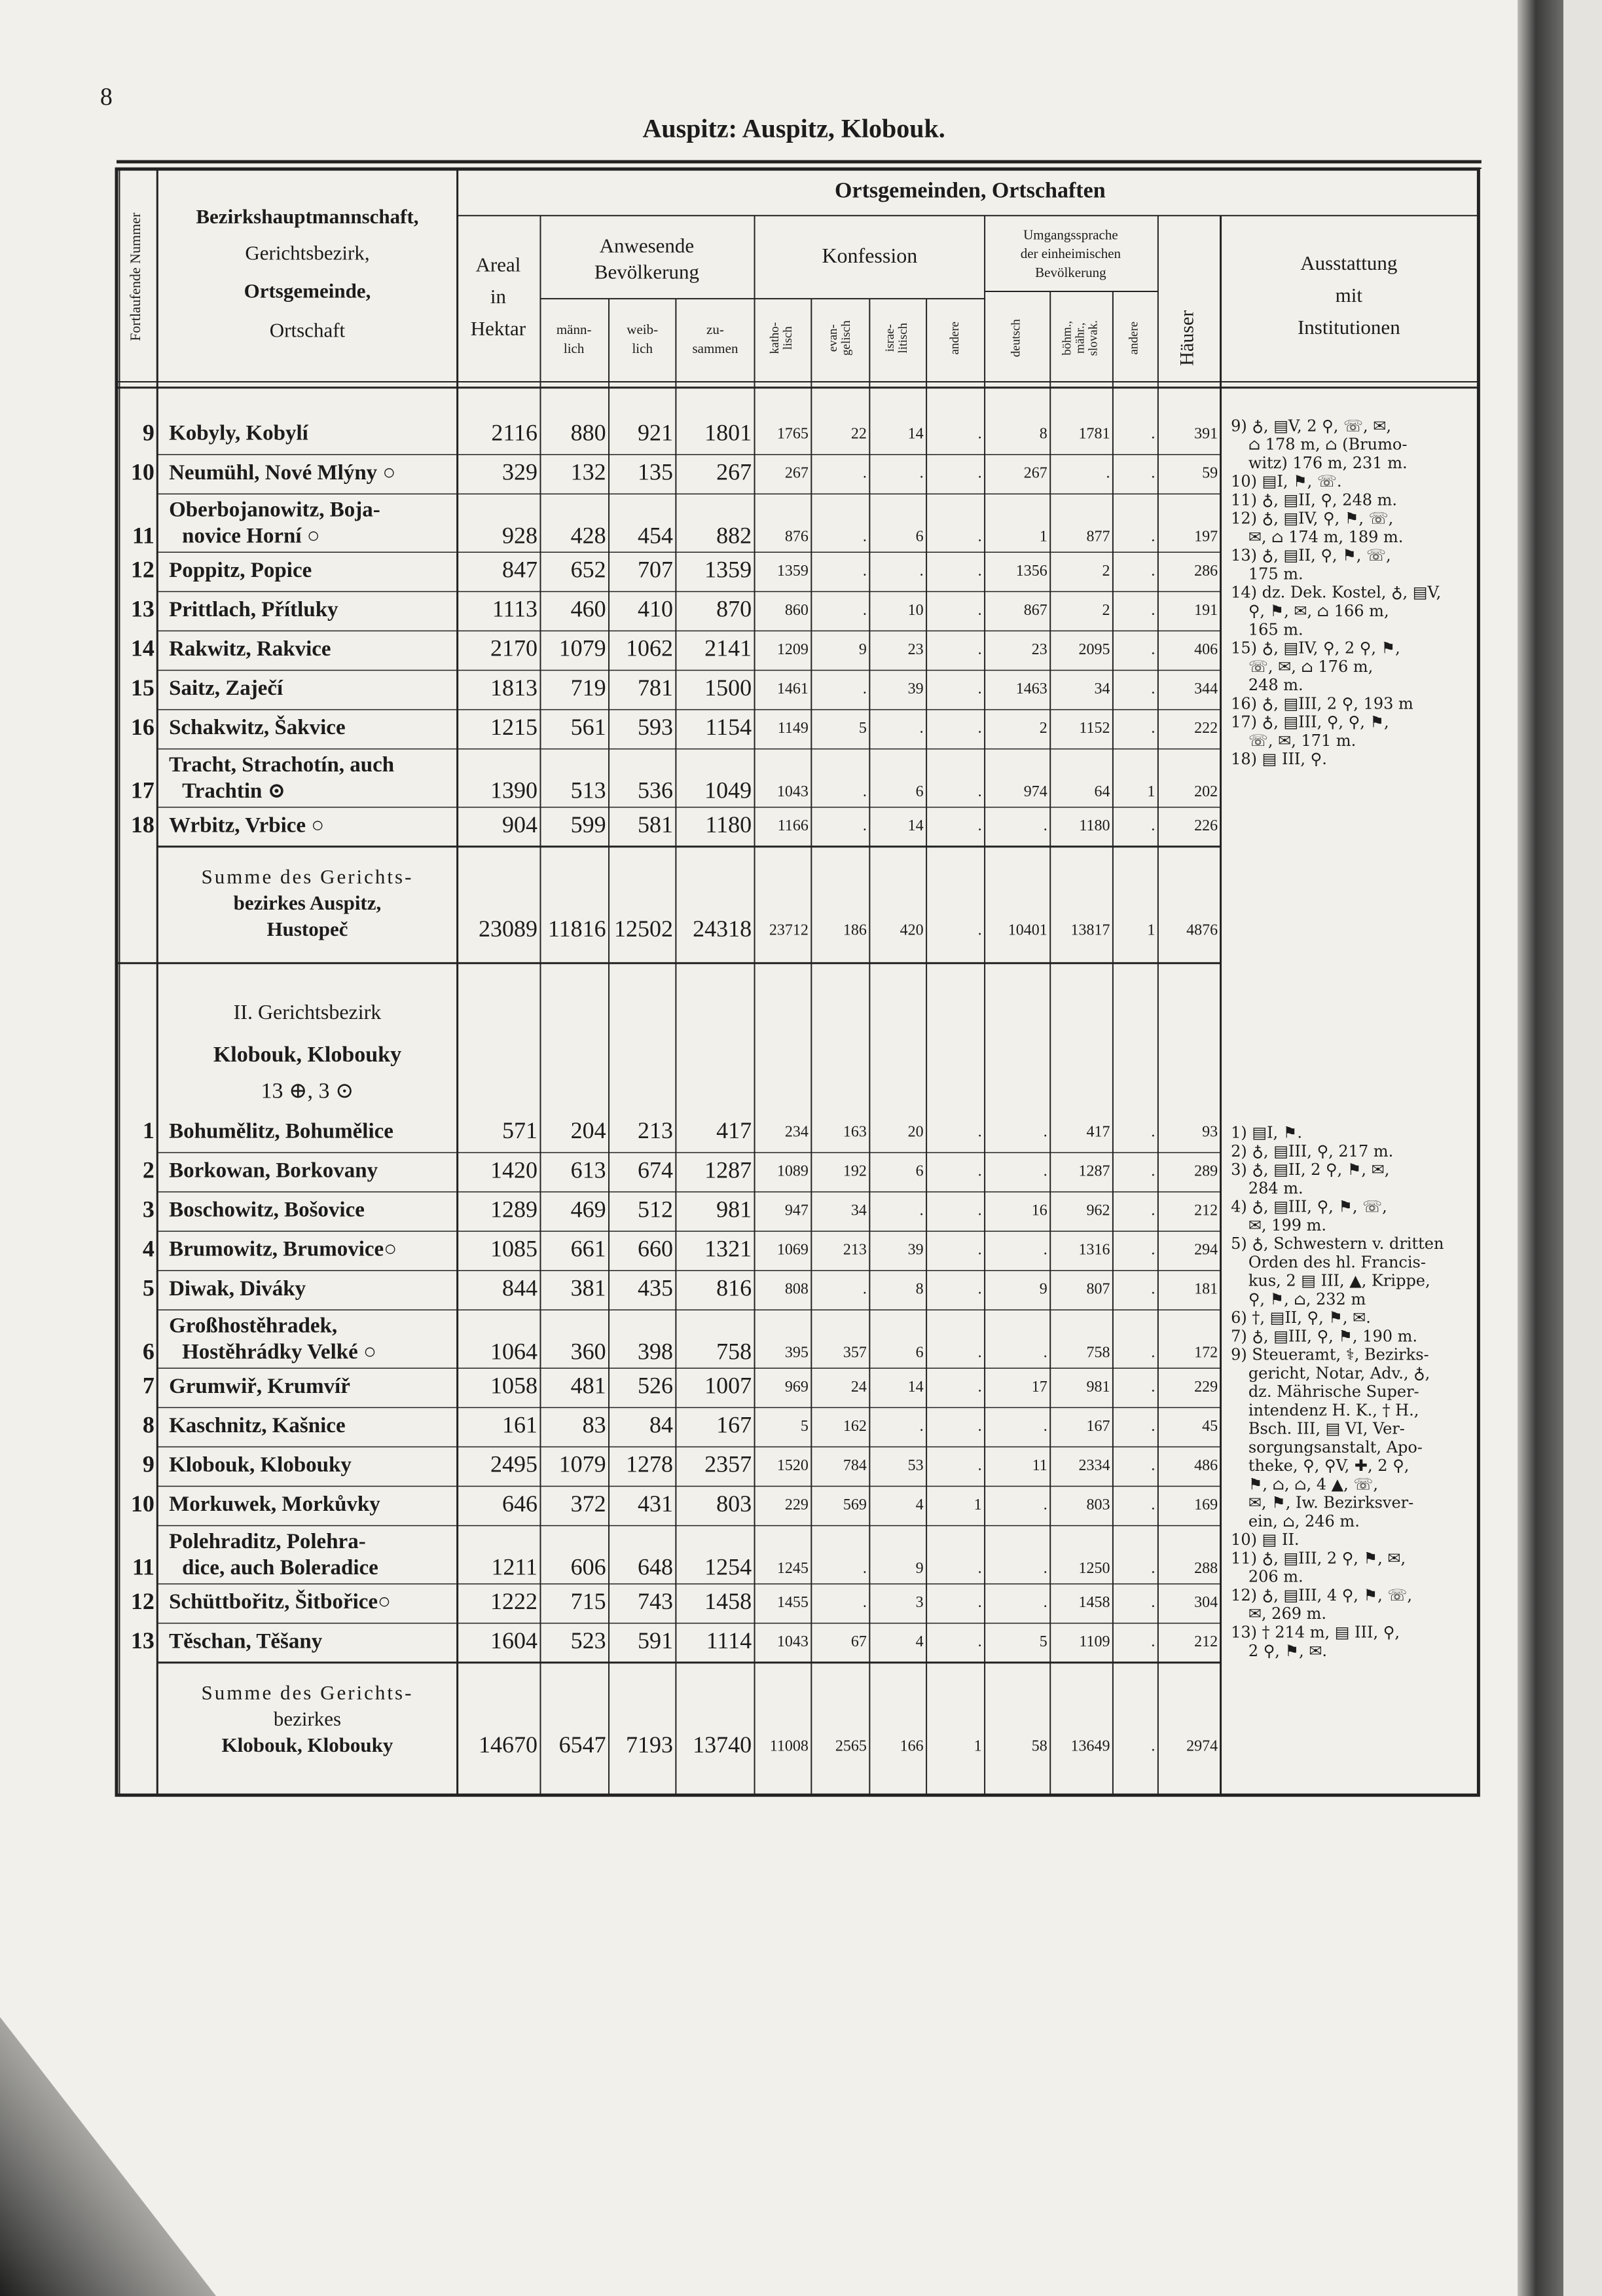  Describe the element at coordinates (1151, 929) in the screenshot. I see `cell-small: 1` at that location.